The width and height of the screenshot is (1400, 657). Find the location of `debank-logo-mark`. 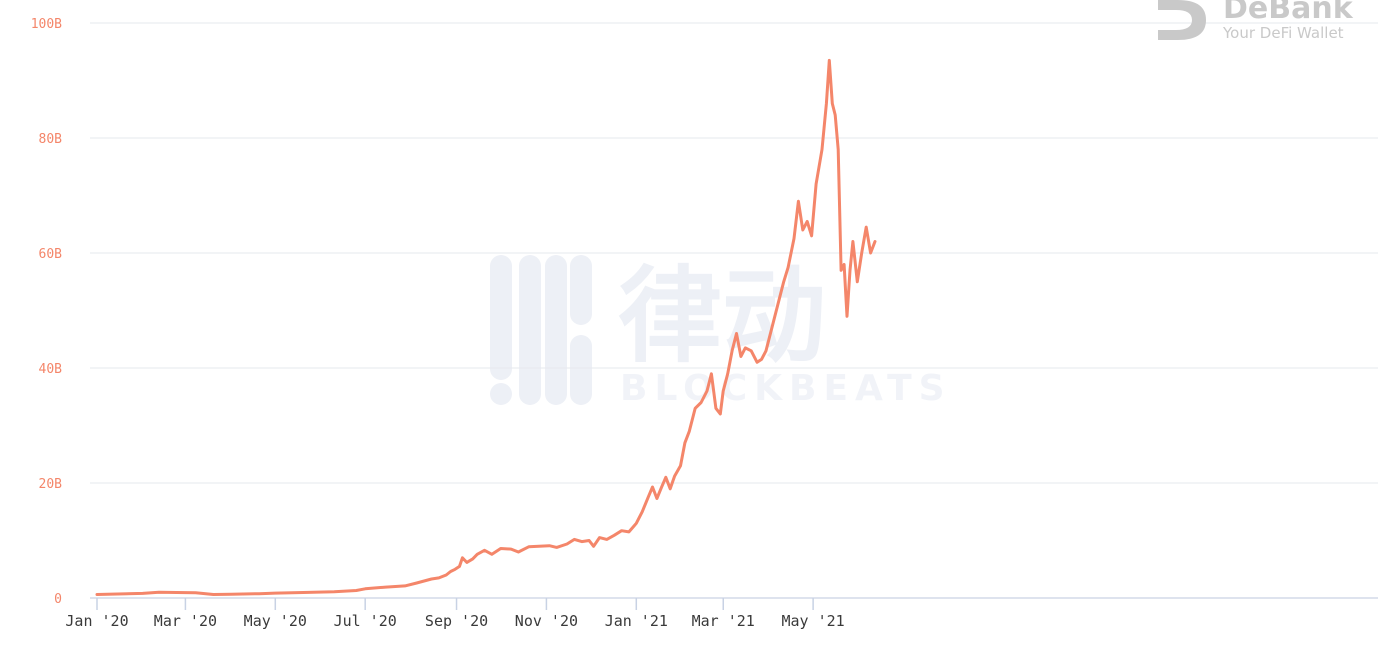

debank-logo-mark is located at coordinates (1182, 20).